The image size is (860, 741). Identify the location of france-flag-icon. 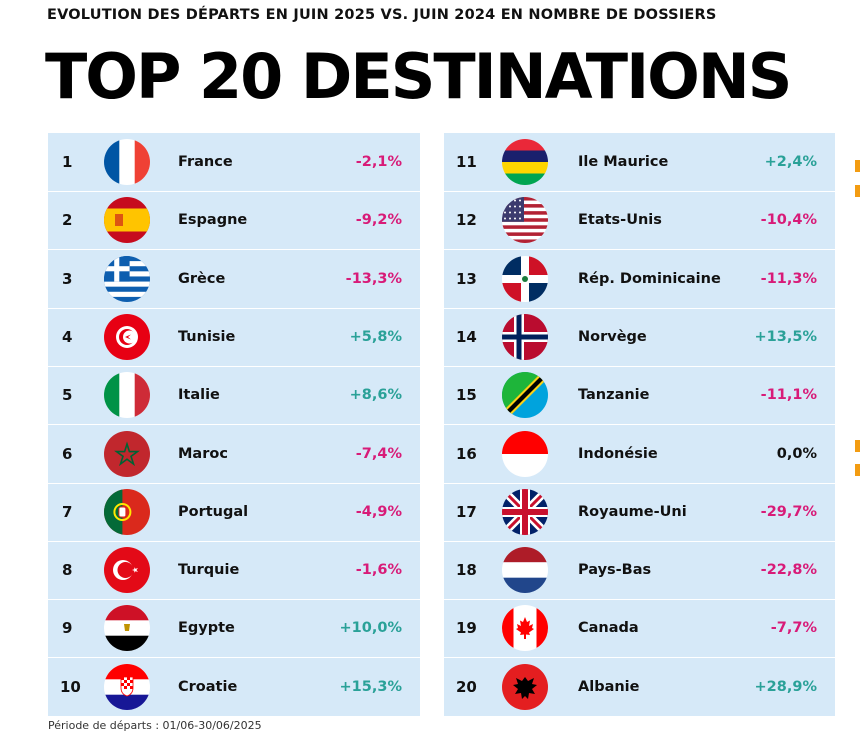
(127, 162).